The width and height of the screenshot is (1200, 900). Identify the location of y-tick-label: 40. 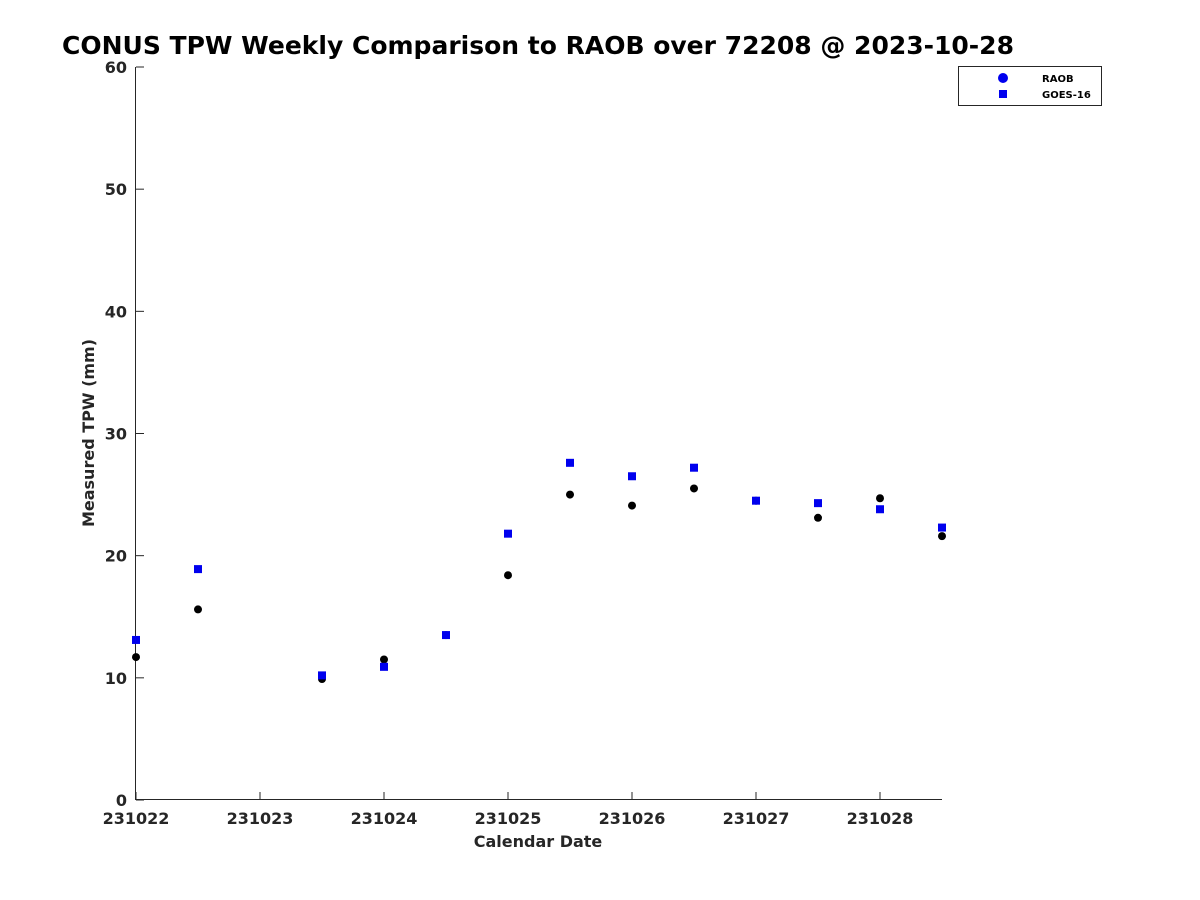
(116, 311).